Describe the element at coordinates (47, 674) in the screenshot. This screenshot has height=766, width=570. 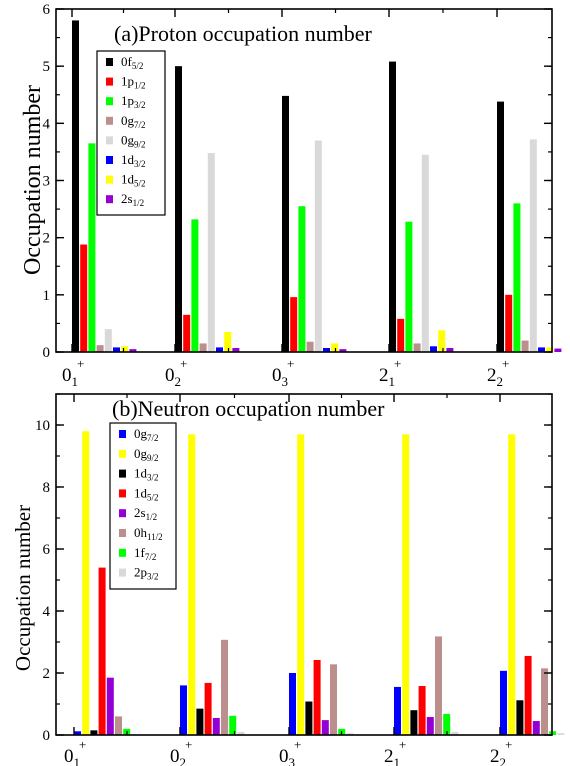
I see `y-tick-label: 2` at that location.